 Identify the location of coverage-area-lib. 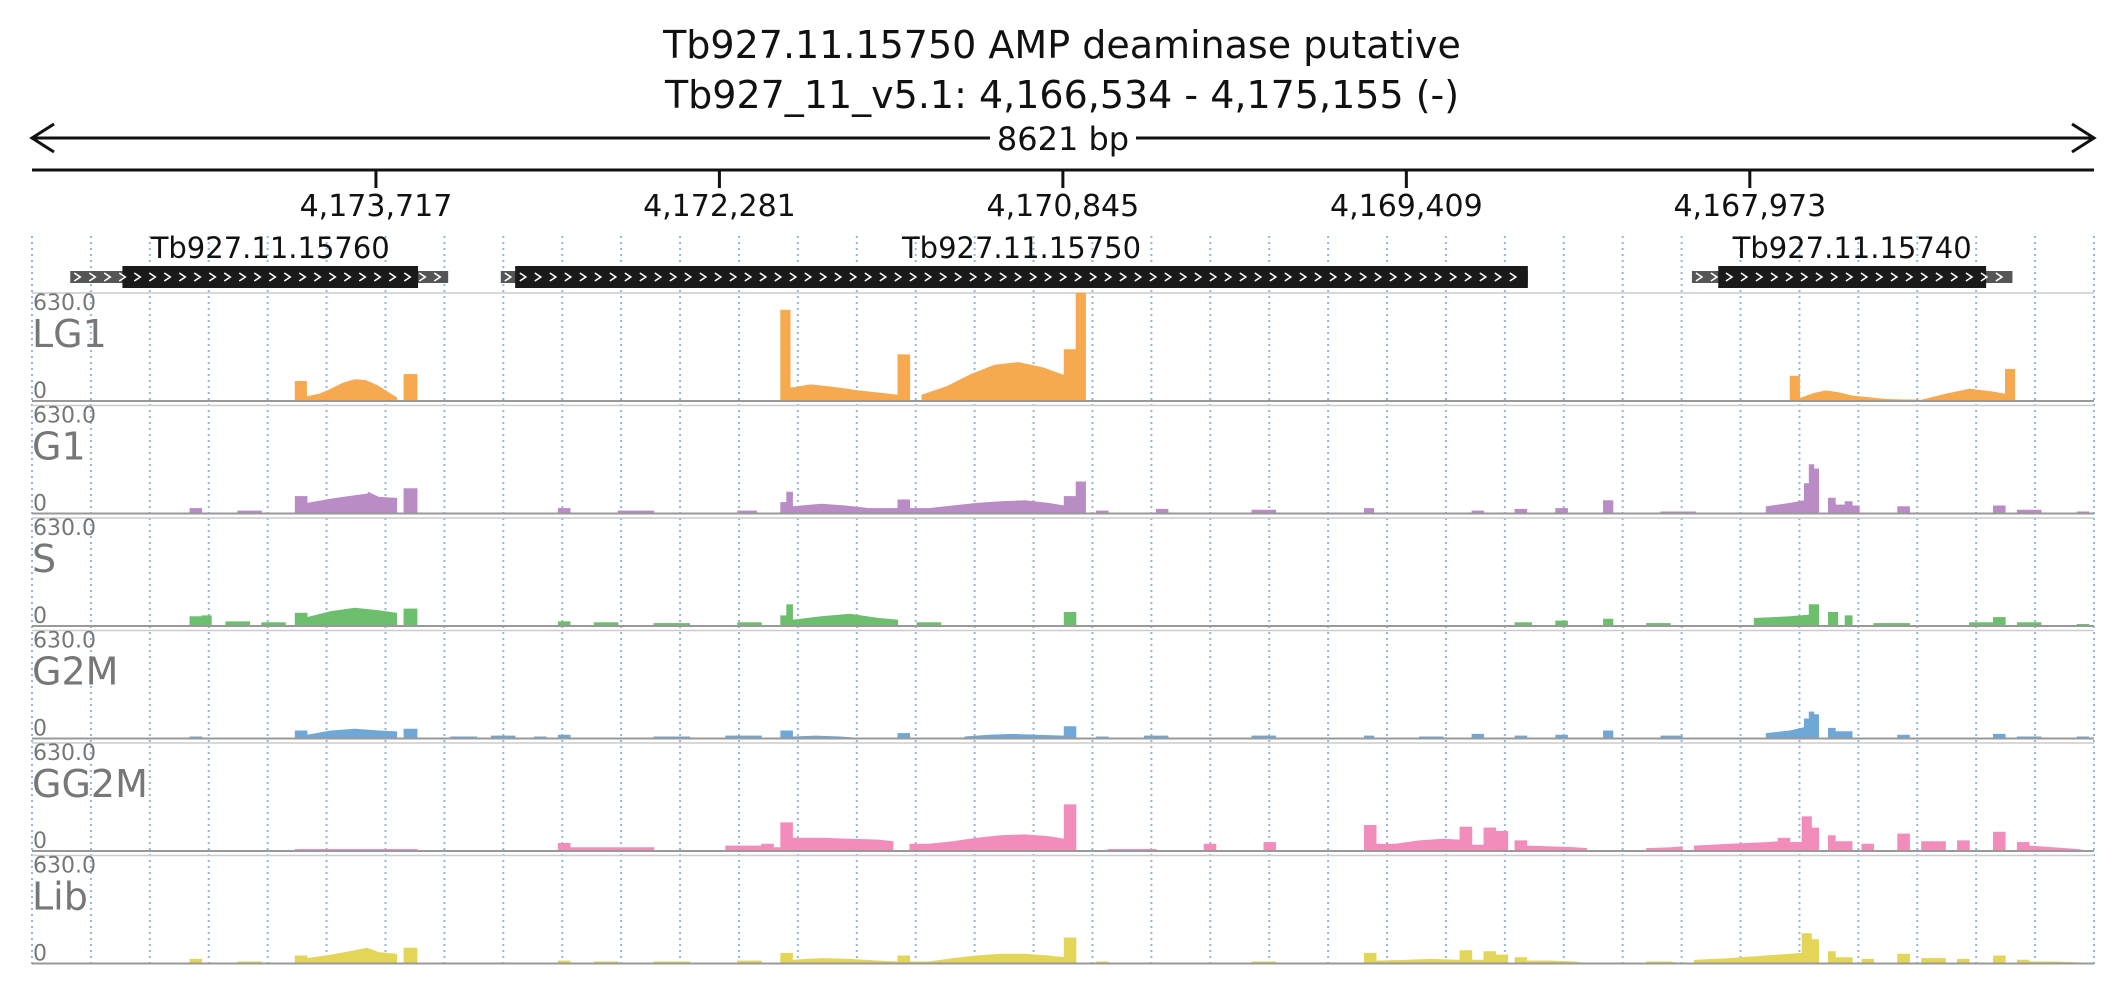
(1139, 948).